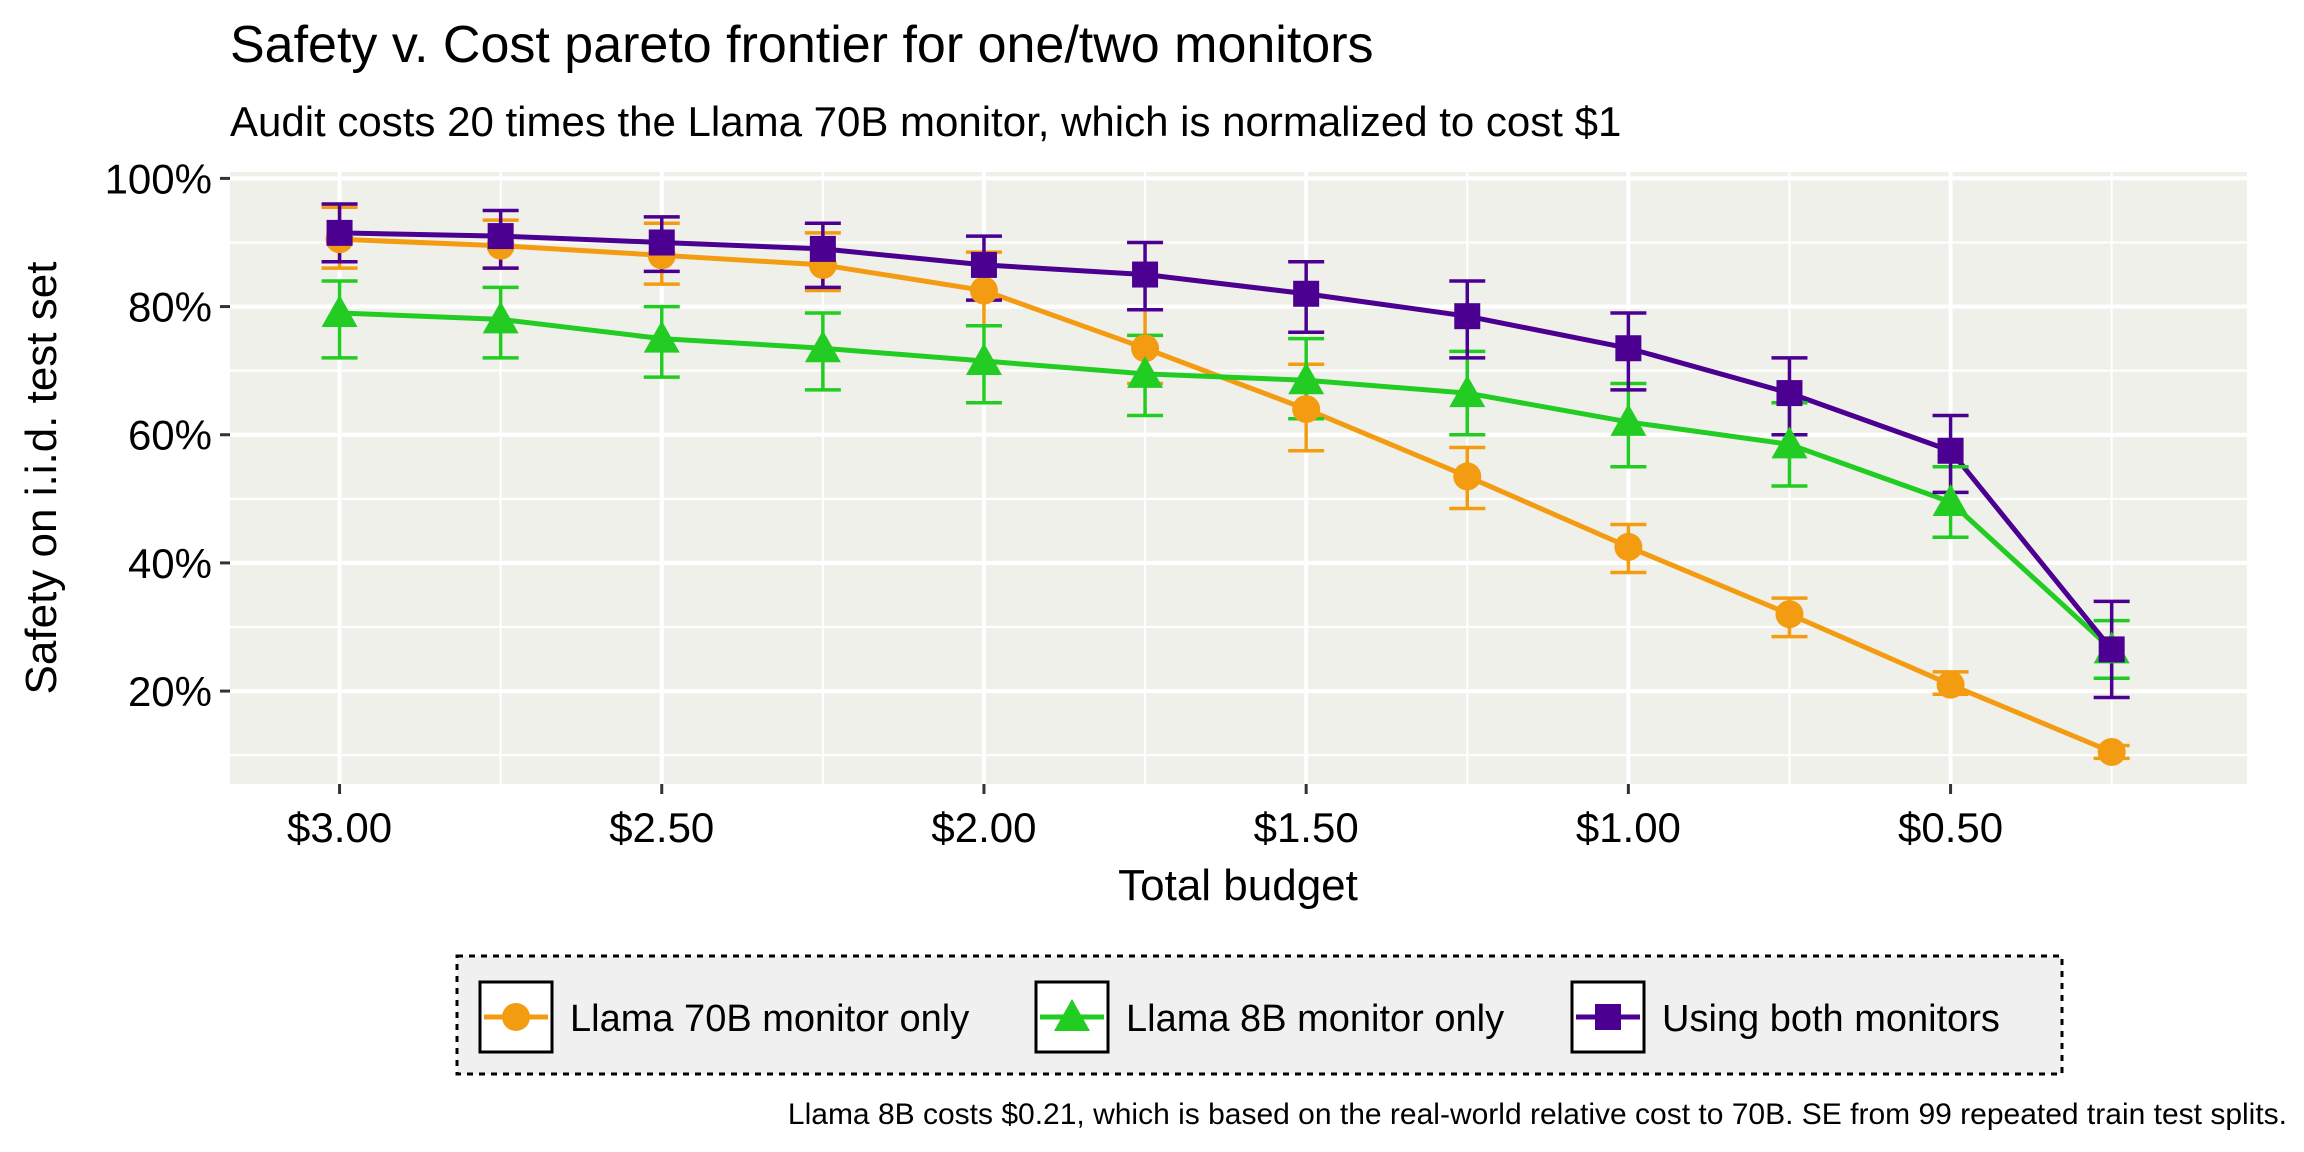 This screenshot has width=2304, height=1152. I want to click on x-tick-label: $2.50, so click(661, 827).